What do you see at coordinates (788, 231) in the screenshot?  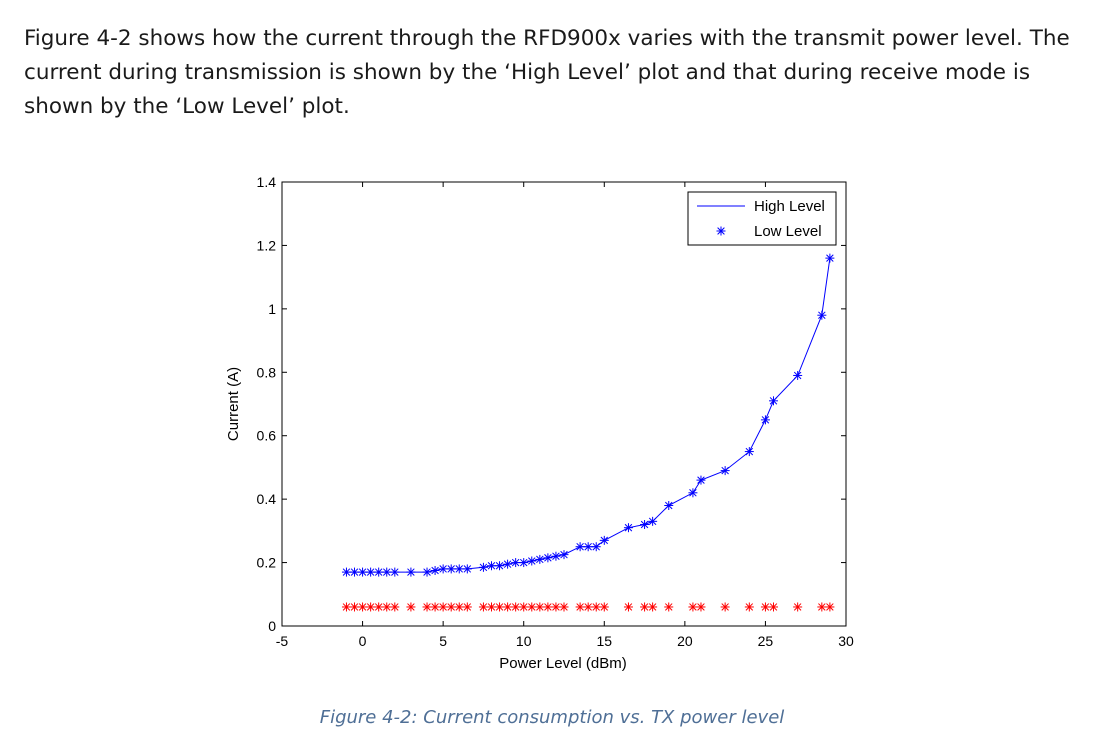 I see `legend-low-label: Low Level` at bounding box center [788, 231].